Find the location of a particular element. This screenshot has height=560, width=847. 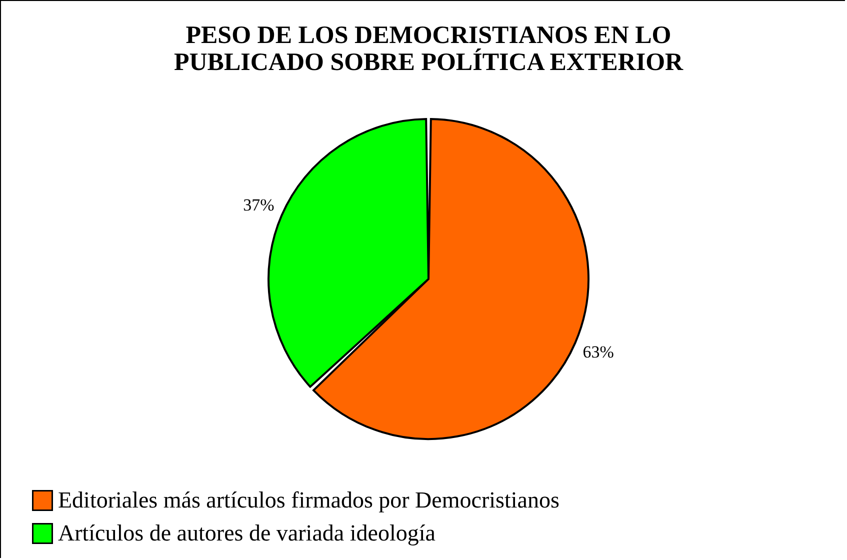

data-label: 63% is located at coordinates (598, 352).